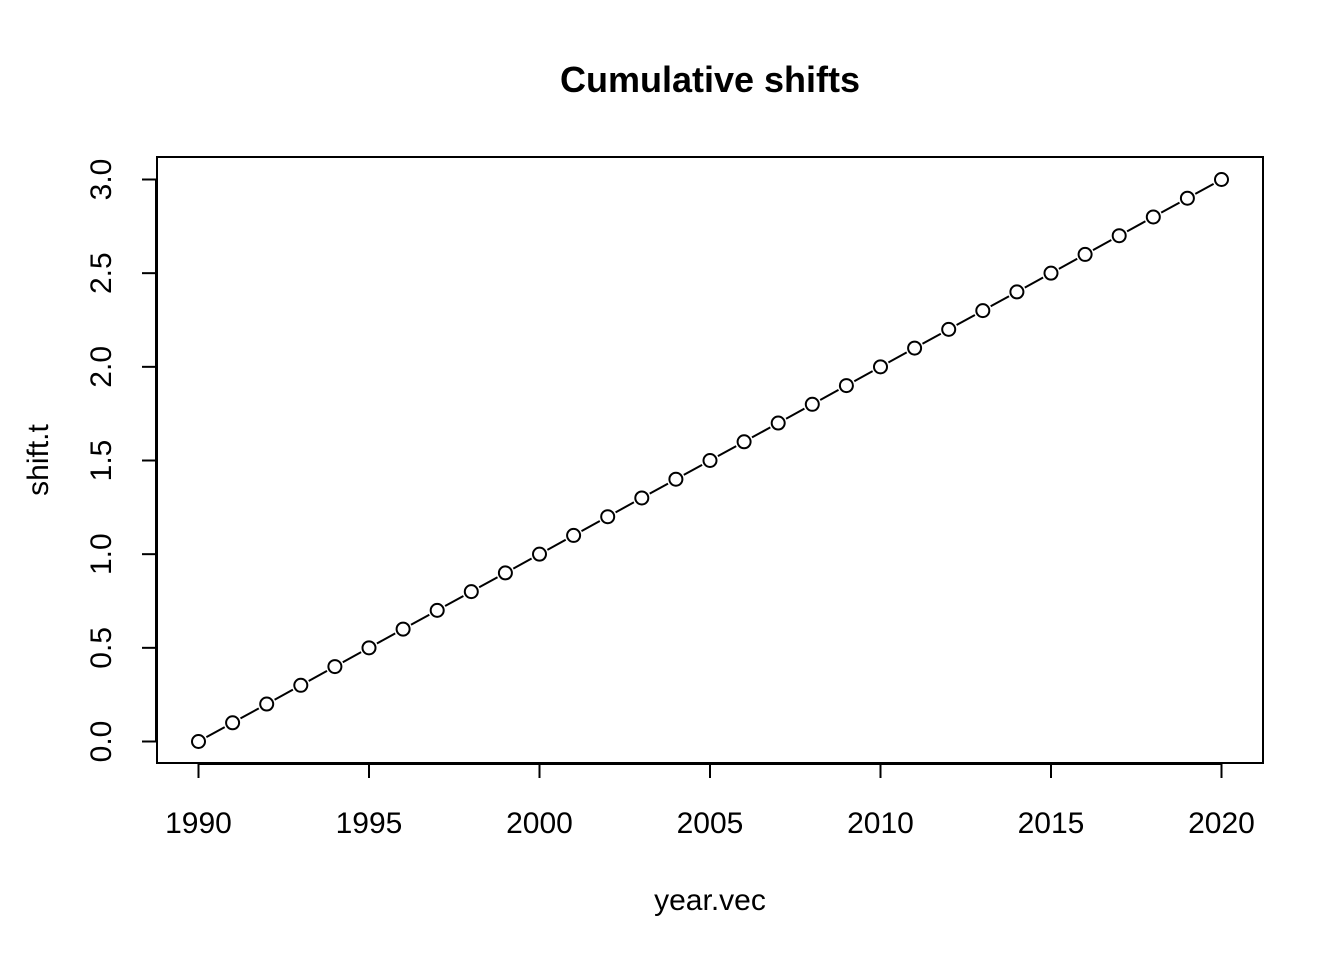 This screenshot has width=1344, height=960. I want to click on x-axis: 1990 1995 2000 2005 2010 2015 2020, so click(710, 801).